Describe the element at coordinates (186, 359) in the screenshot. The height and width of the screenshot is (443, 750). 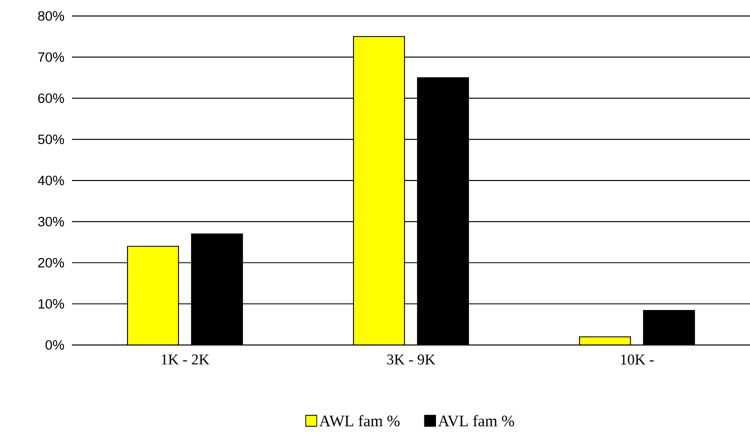
I see `x-tick-label: 1K - 2K` at that location.